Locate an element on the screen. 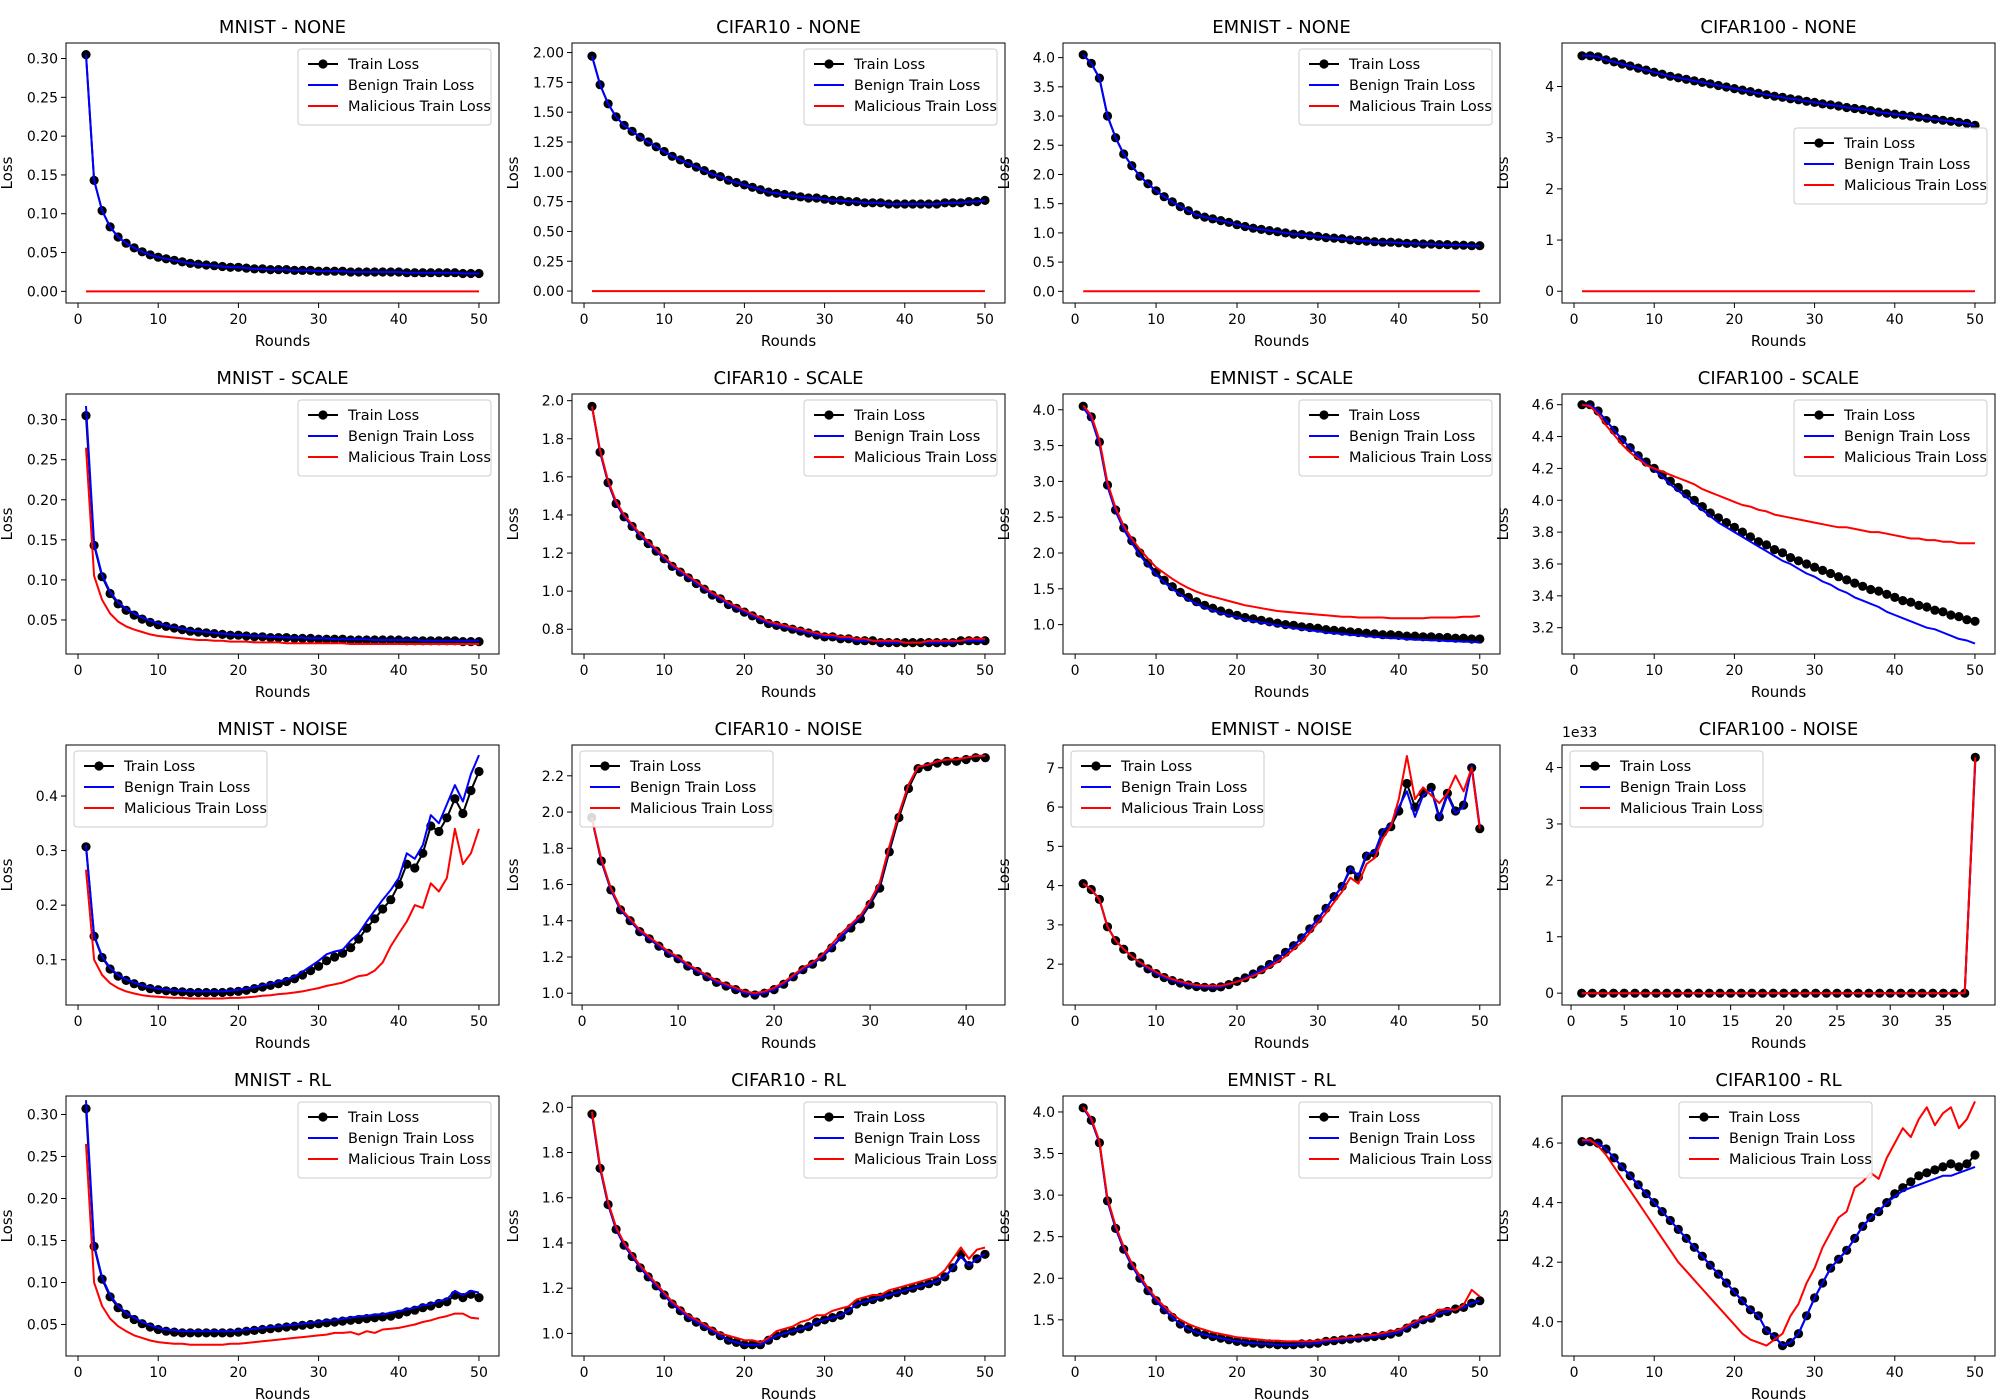 The width and height of the screenshot is (2000, 1400). chart-title: MNIST - NONE is located at coordinates (282, 27).